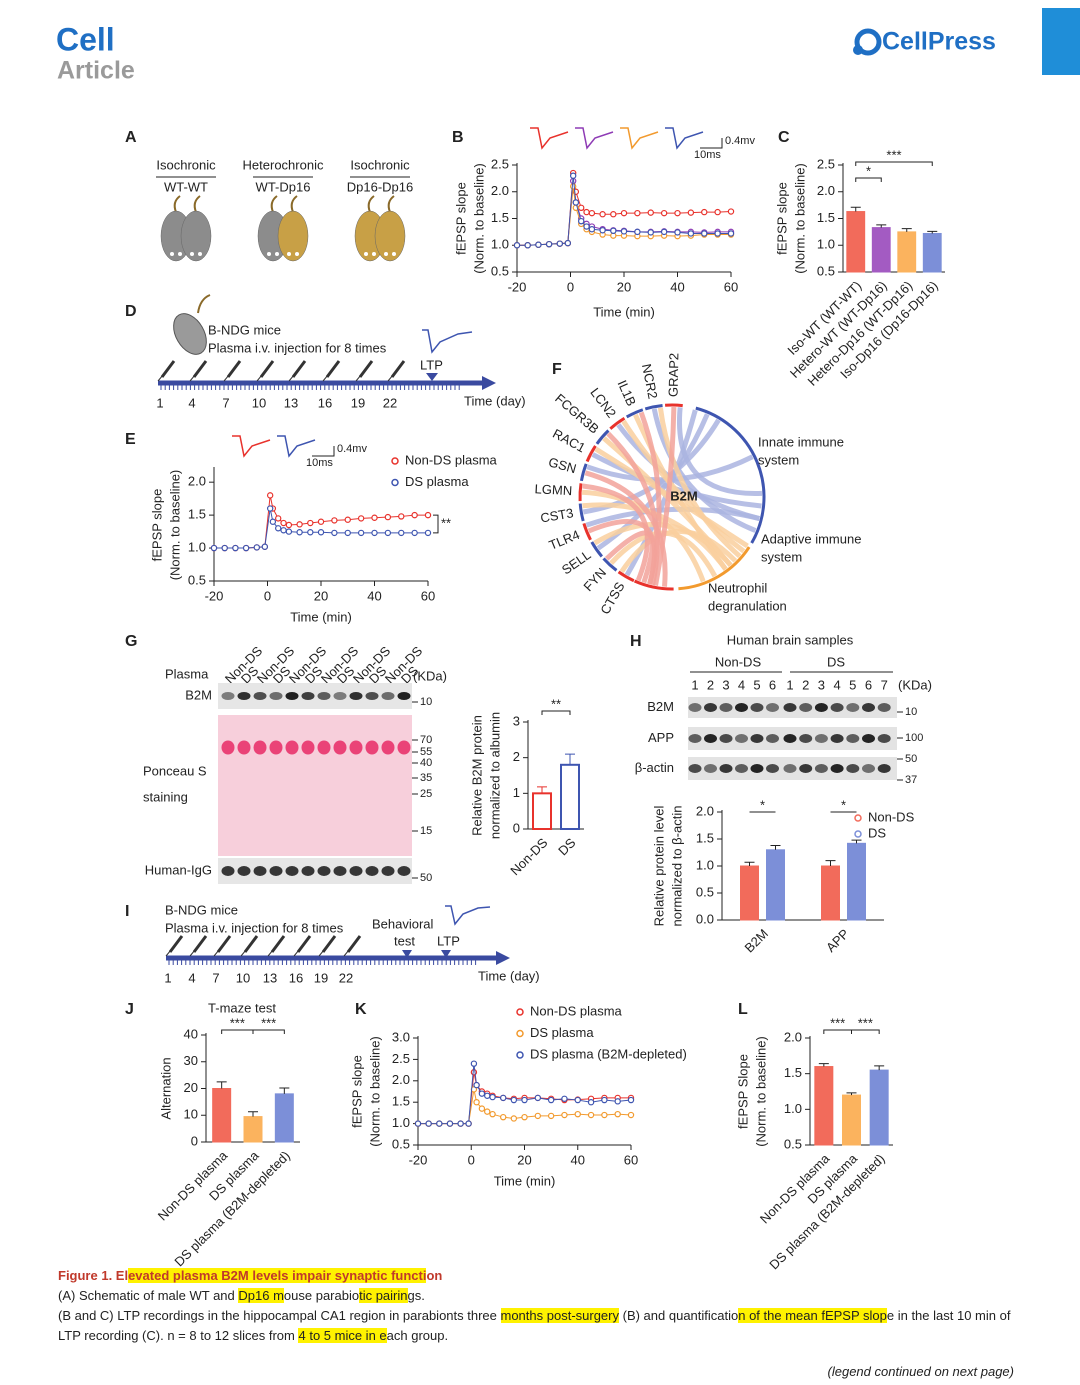 The height and width of the screenshot is (1385, 1080). Describe the element at coordinates (520, 1055) in the screenshot. I see `legend-marker` at that location.